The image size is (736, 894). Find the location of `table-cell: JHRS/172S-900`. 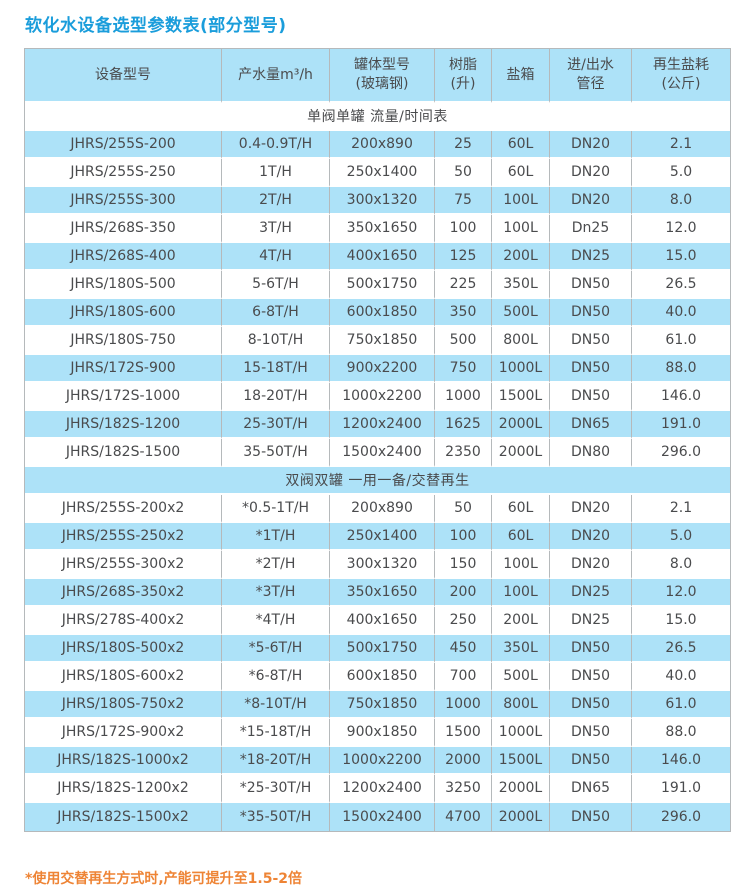

table-cell: JHRS/172S-900 is located at coordinates (123, 369).